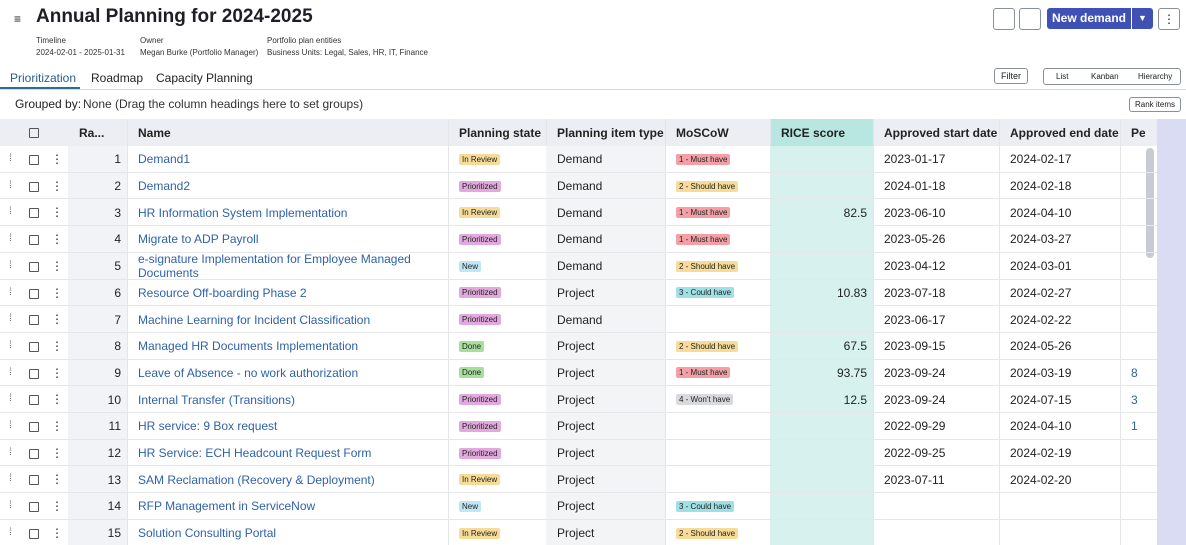 This screenshot has width=1186, height=545. Describe the element at coordinates (18, 19) in the screenshot. I see `menu-icon: ≡` at that location.